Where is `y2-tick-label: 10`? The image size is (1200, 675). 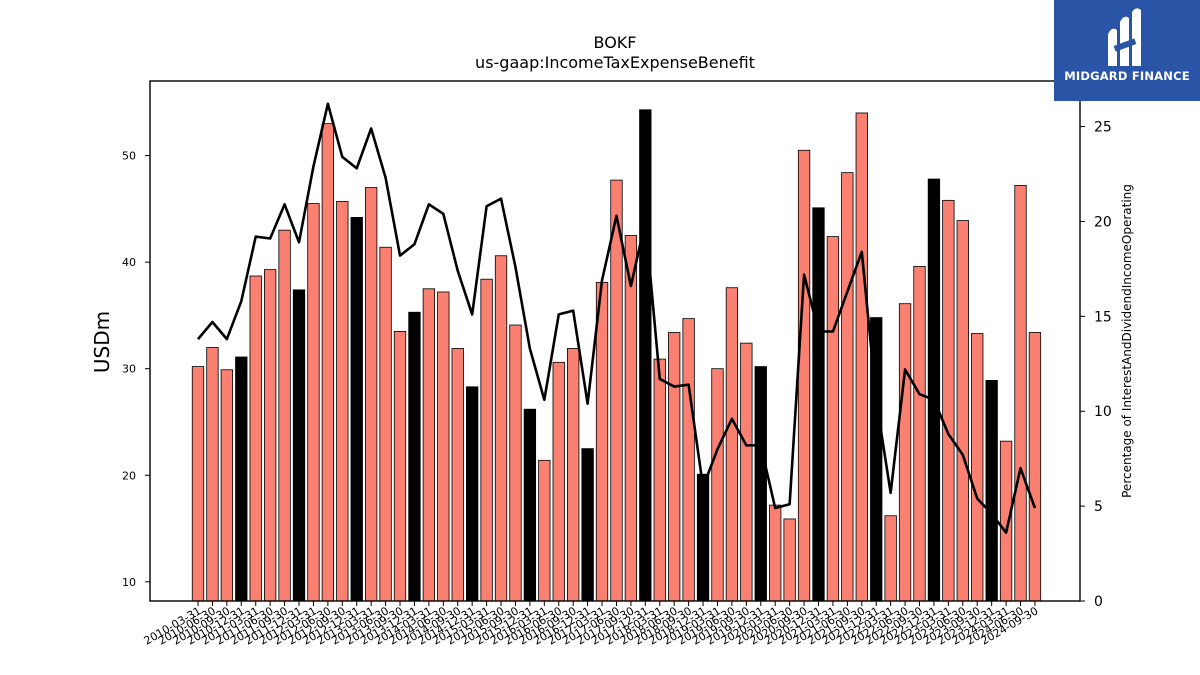 y2-tick-label: 10 is located at coordinates (1103, 412).